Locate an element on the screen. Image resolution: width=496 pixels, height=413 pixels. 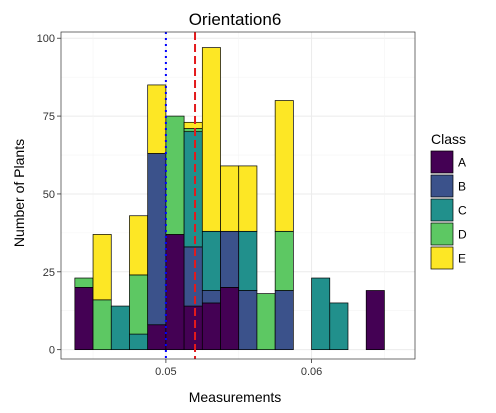
y-axis: 0 25 50 75 100 is located at coordinates (49, 195).